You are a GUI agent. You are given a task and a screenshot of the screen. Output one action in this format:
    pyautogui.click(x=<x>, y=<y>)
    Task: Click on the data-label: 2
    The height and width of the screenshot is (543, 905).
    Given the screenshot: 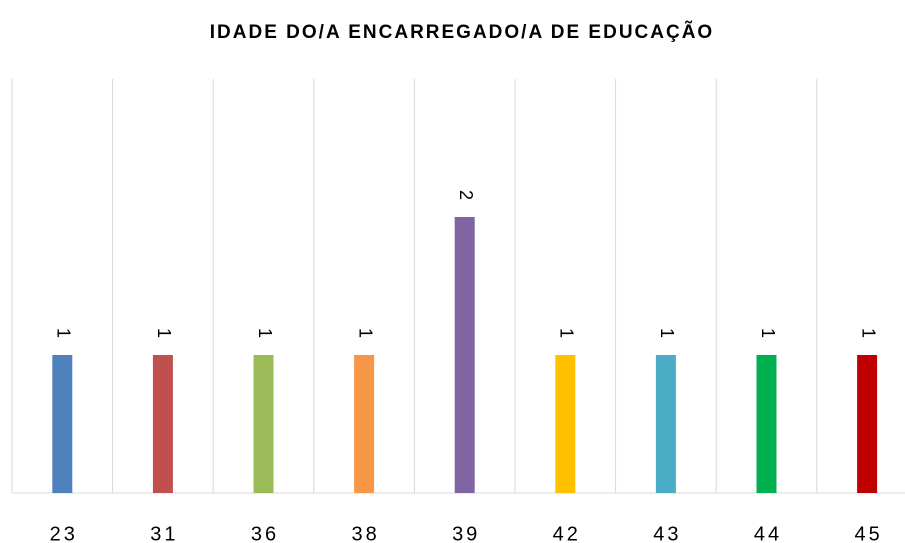 What is the action you would take?
    pyautogui.click(x=466, y=195)
    